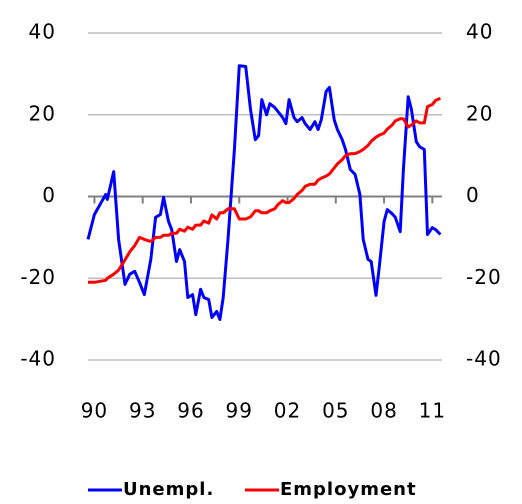 The width and height of the screenshot is (522, 504). I want to click on x-tick-label: 90, so click(94, 411).